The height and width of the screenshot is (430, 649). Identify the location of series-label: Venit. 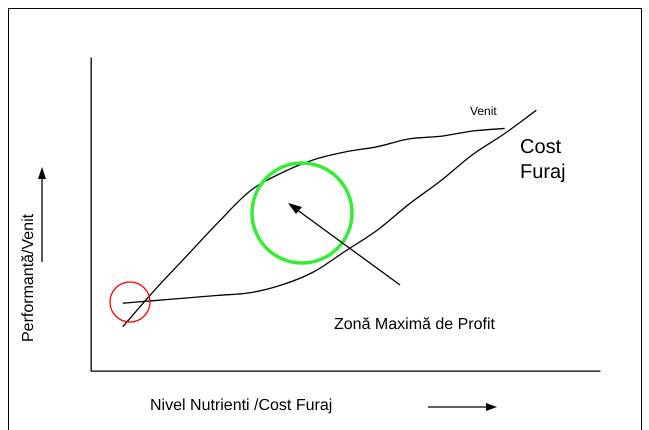
(483, 111).